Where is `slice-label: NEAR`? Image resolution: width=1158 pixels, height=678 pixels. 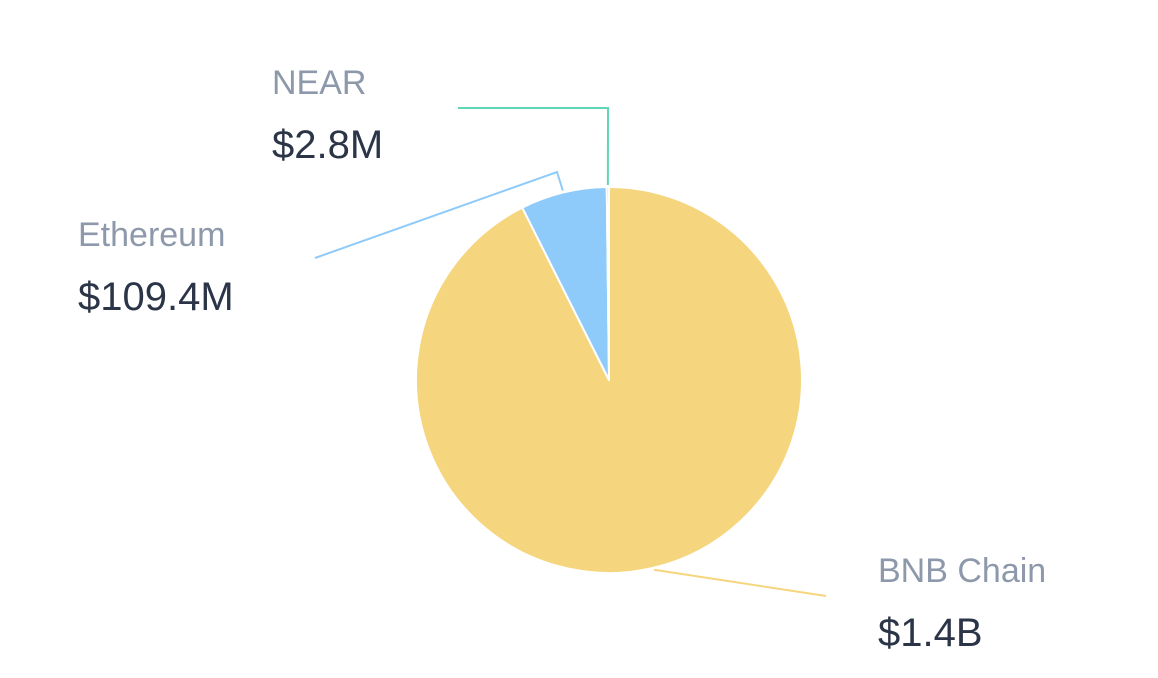 slice-label: NEAR is located at coordinates (319, 83).